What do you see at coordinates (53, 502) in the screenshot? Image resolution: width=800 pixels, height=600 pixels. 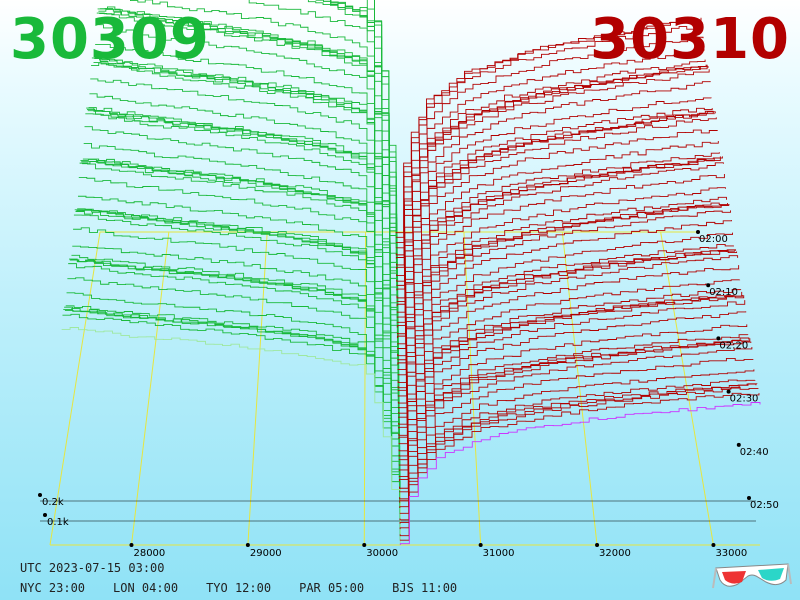 I see `y-tick-label: 0.2k` at bounding box center [53, 502].